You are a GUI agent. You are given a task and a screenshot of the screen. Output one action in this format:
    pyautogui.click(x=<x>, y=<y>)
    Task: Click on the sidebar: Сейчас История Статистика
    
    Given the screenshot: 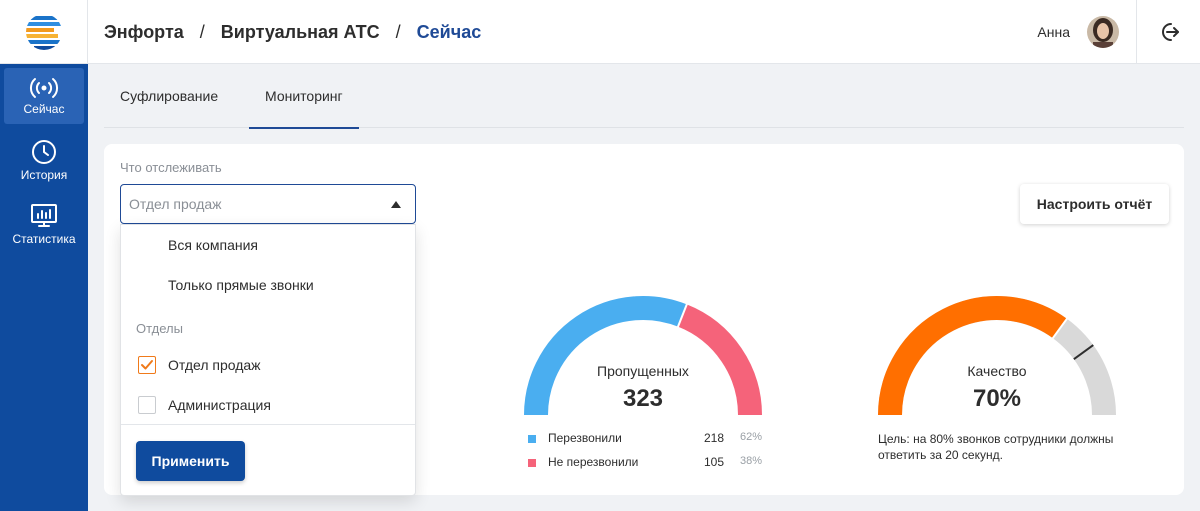 What is the action you would take?
    pyautogui.click(x=44, y=287)
    